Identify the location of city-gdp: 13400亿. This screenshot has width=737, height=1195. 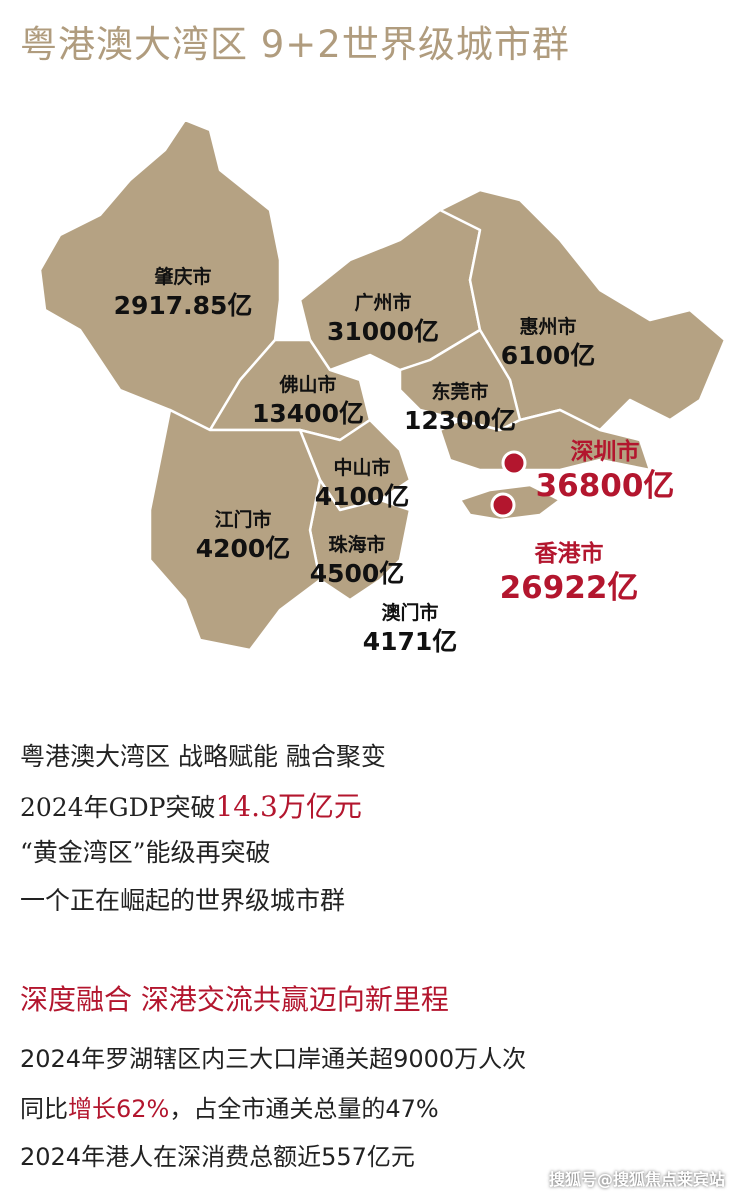
(308, 413).